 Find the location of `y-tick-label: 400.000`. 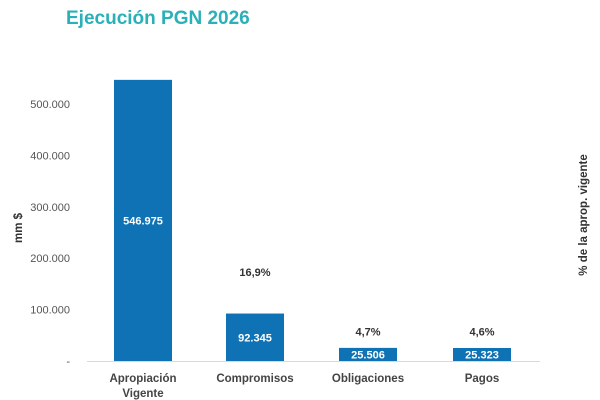

y-tick-label: 400.000 is located at coordinates (50, 156).